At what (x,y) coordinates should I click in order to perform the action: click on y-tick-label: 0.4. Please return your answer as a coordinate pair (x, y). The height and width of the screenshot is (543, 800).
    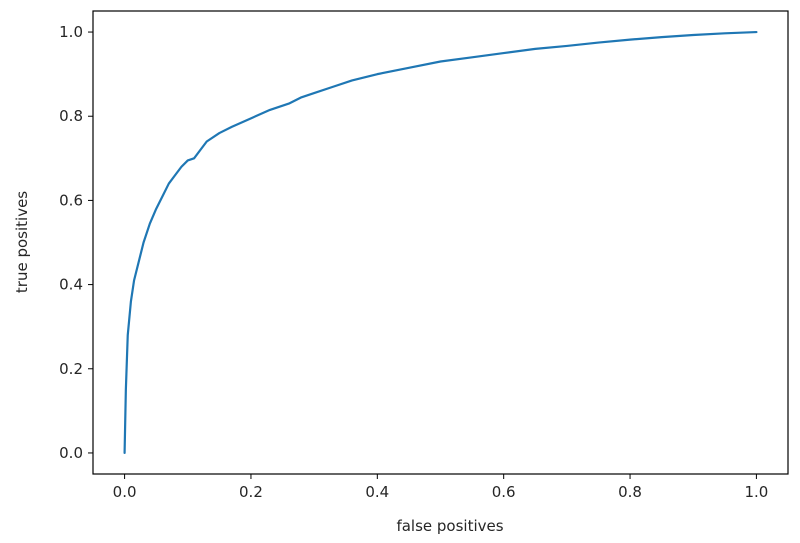
    Looking at the image, I should click on (71, 285).